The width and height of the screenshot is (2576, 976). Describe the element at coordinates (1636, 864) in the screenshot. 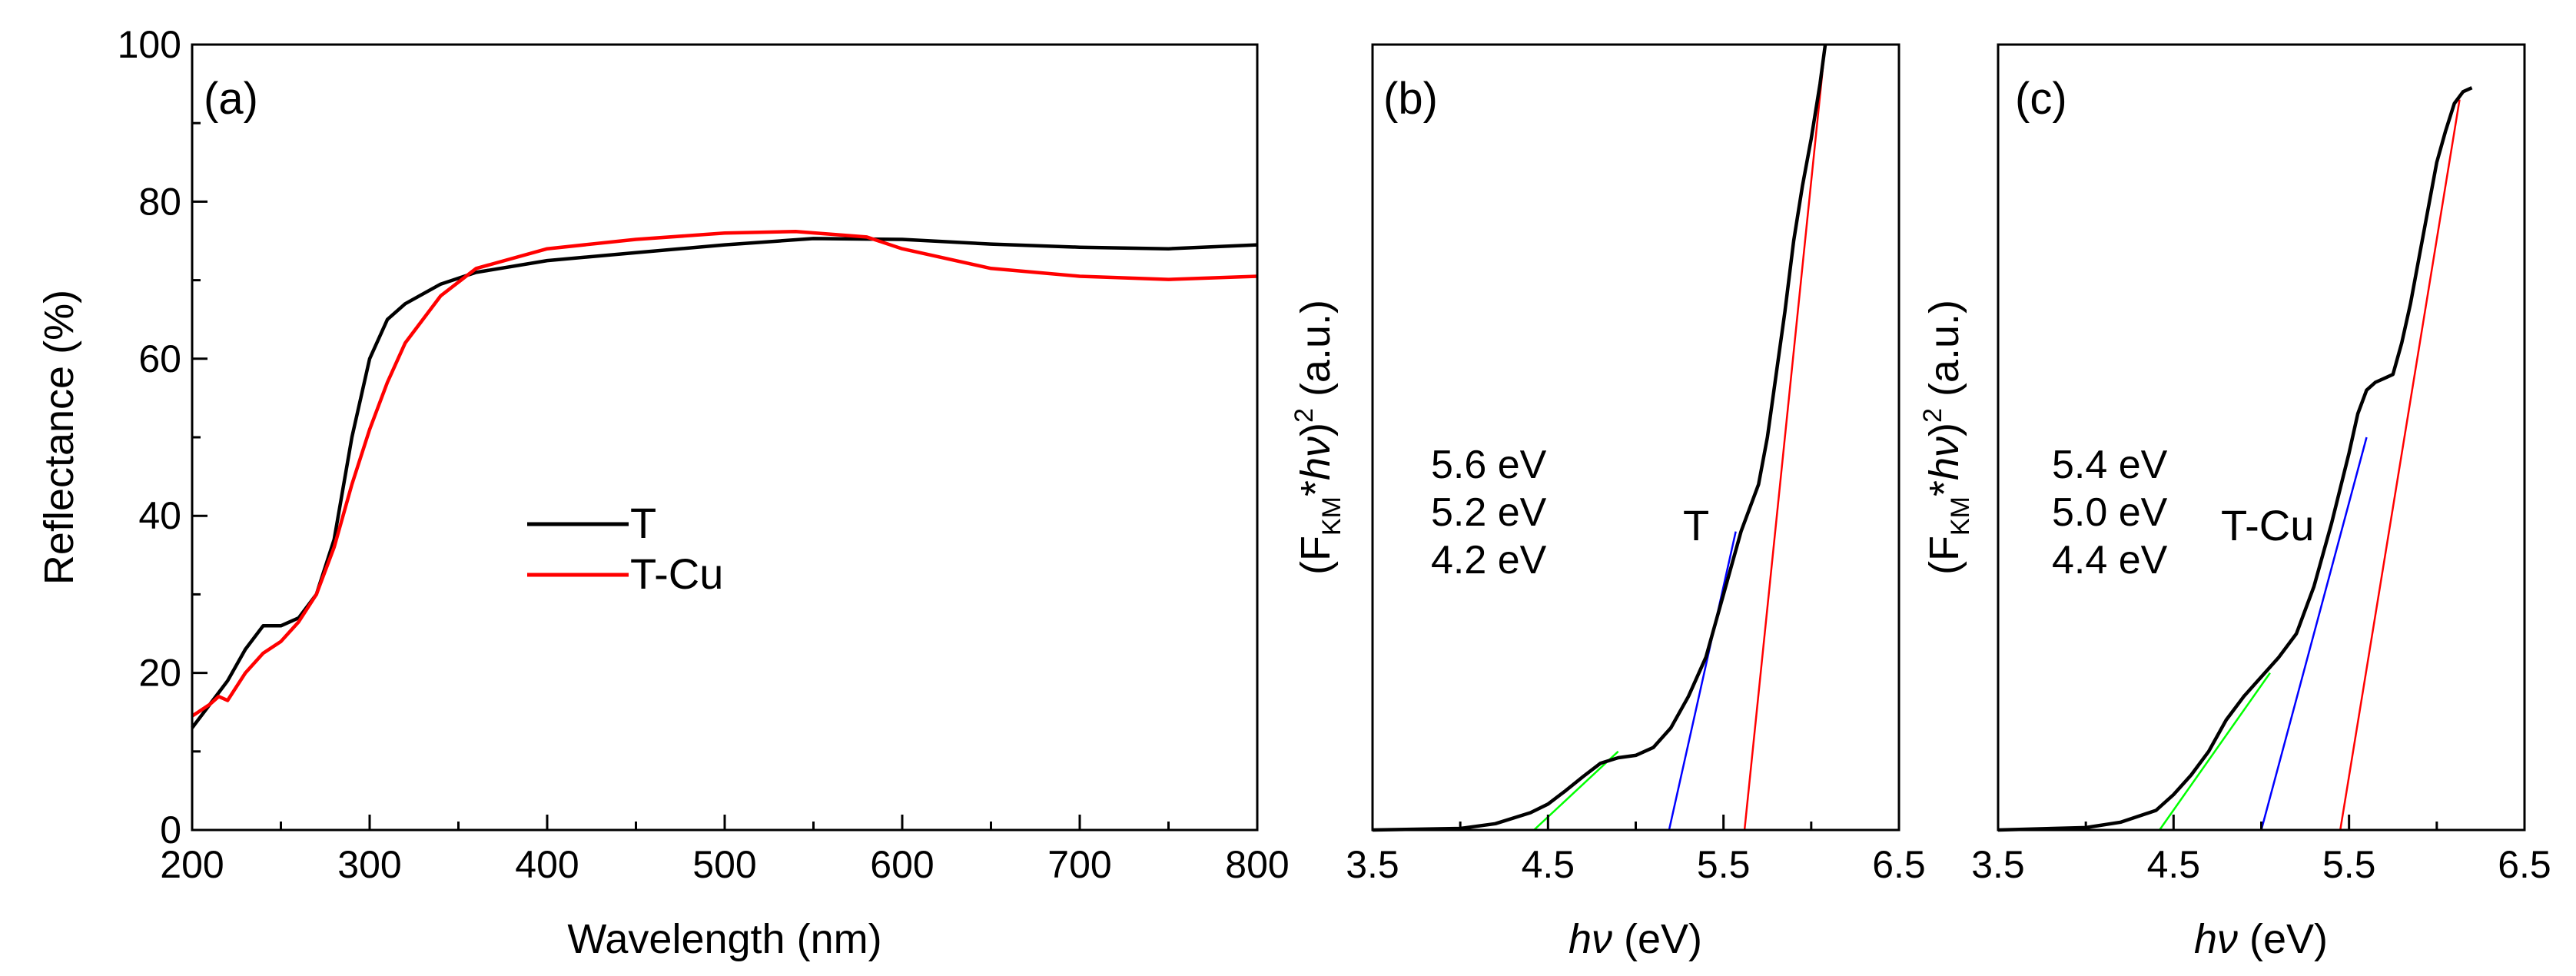

I see `panel-b-x-tick-labels: 3.5 4.5 5.5 6.5` at that location.